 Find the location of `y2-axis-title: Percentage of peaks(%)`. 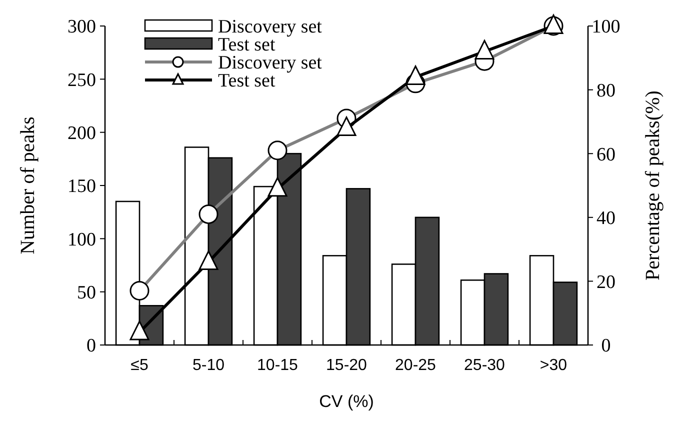

y2-axis-title: Percentage of peaks(%) is located at coordinates (653, 185).